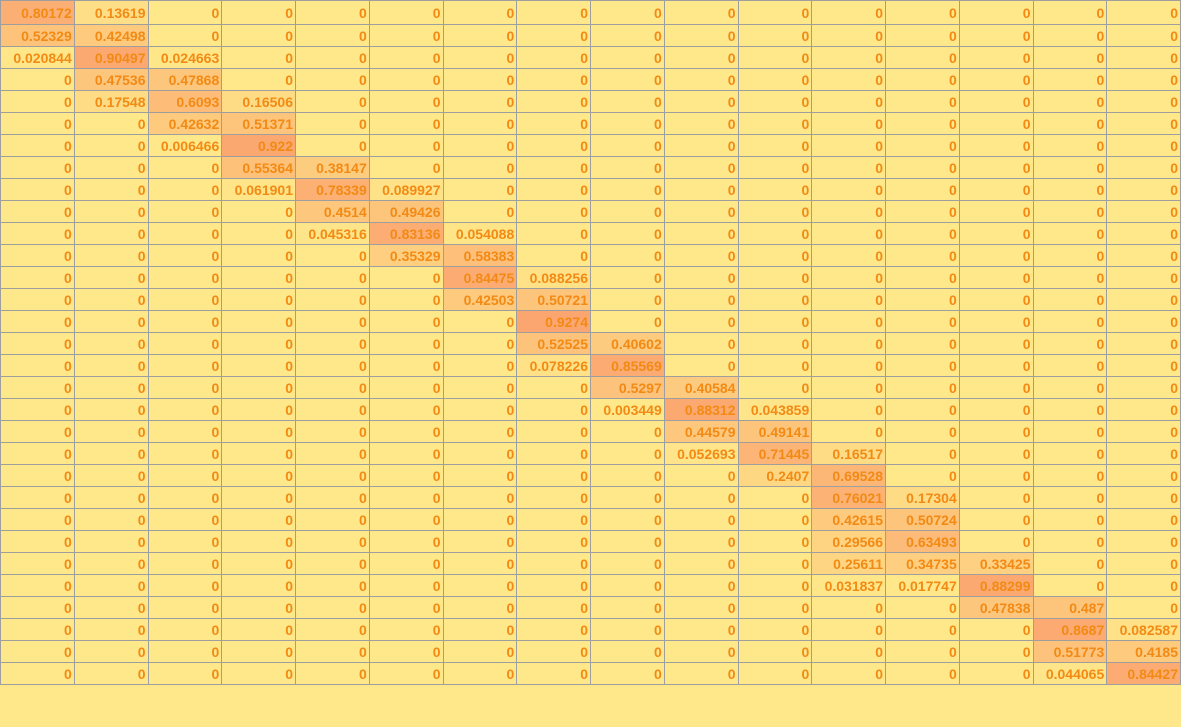 This screenshot has height=727, width=1181. What do you see at coordinates (185, 145) in the screenshot?
I see `grid-cell: 0.006466` at bounding box center [185, 145].